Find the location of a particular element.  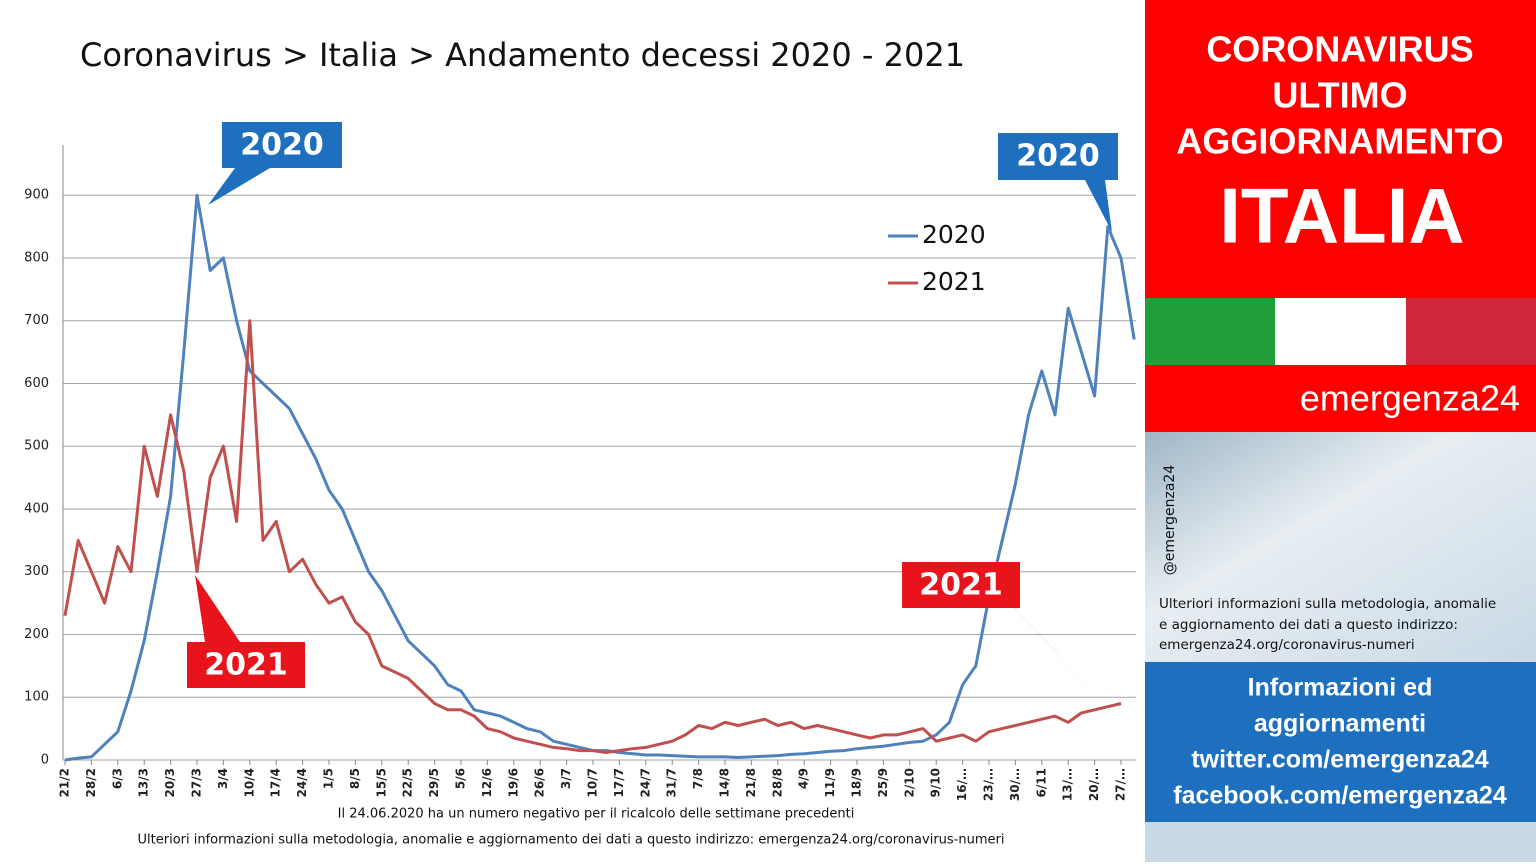

x-tick-label: 3/4 is located at coordinates (223, 778).